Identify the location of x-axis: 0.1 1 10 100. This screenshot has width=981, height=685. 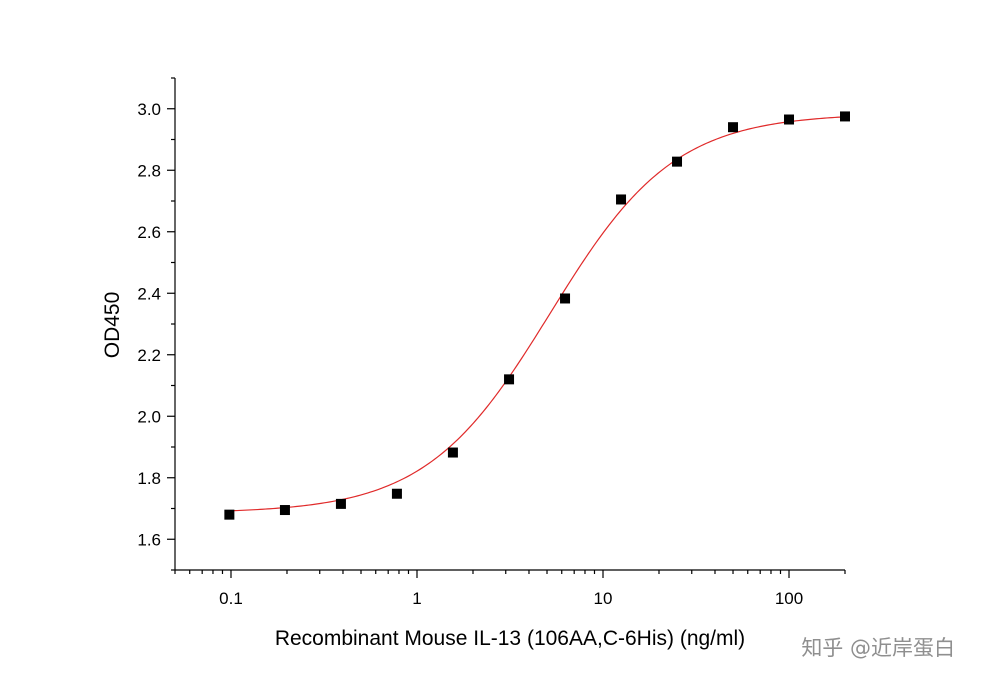
(510, 588).